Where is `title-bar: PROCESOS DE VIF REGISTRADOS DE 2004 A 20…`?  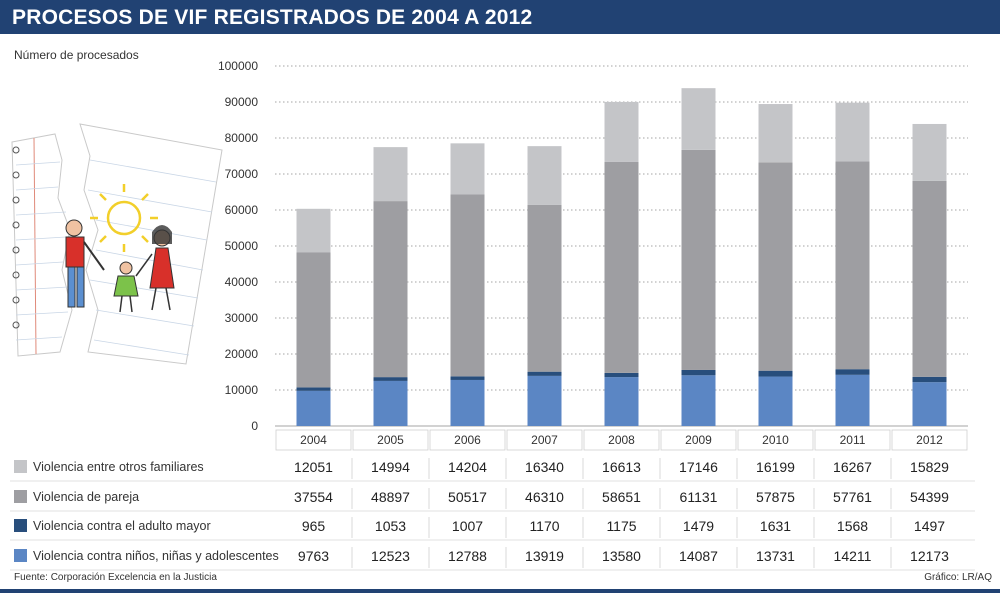 title-bar: PROCESOS DE VIF REGISTRADOS DE 2004 A 20… is located at coordinates (500, 17).